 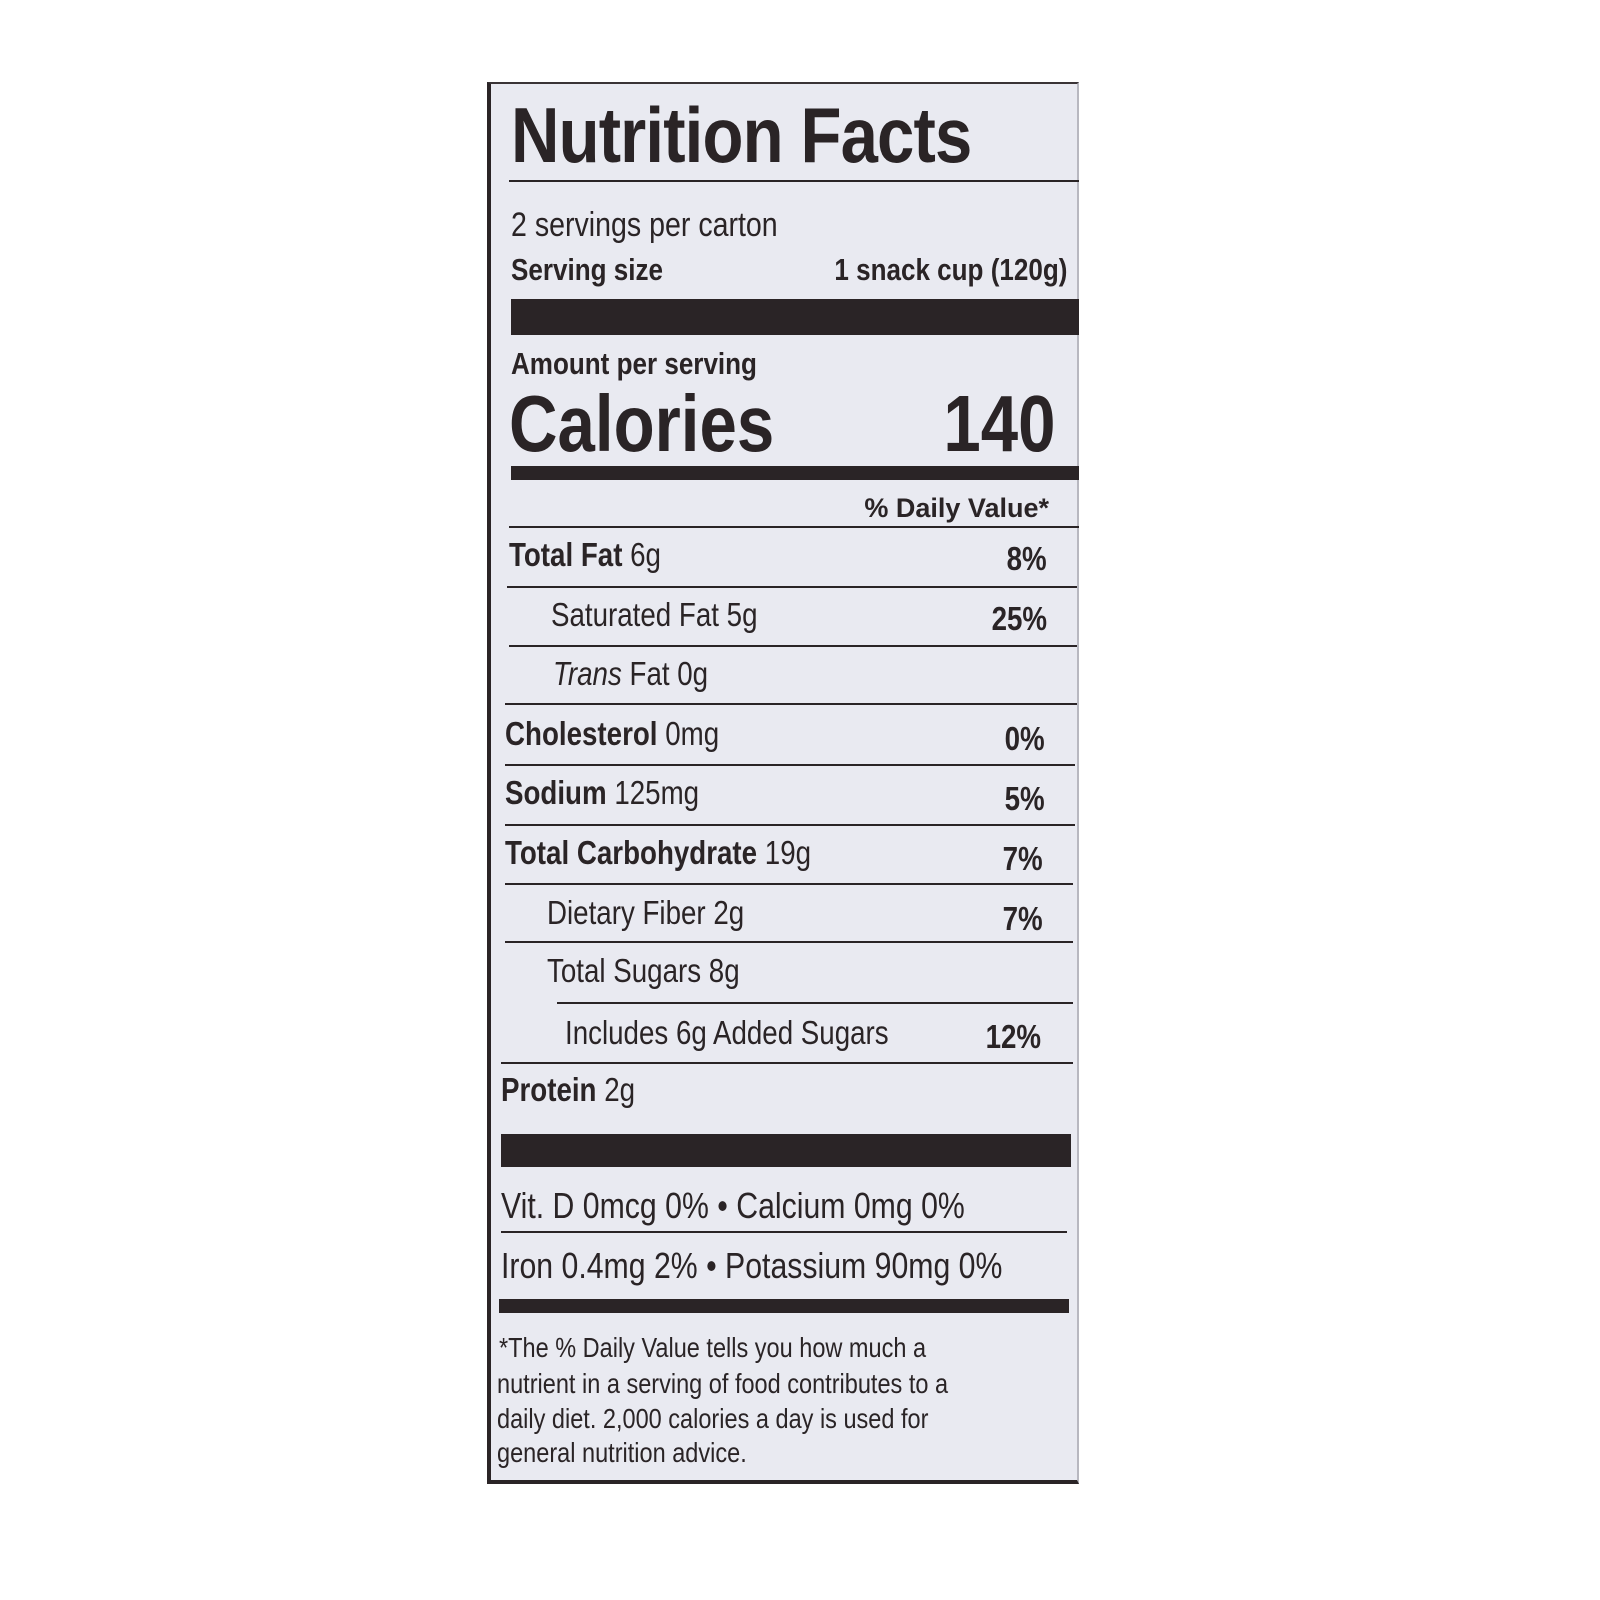 I want to click on nutrient-dv: 12%, so click(x=1013, y=1036).